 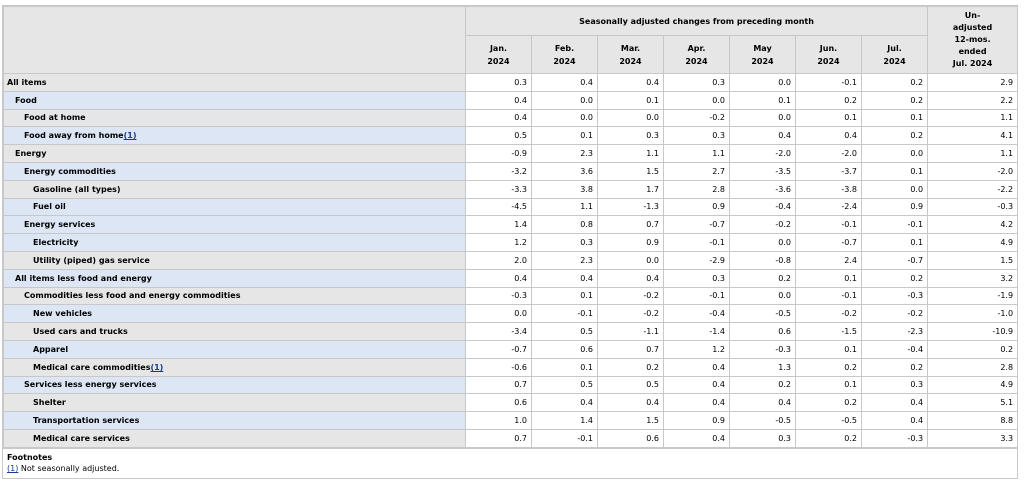 I want to click on footnote-text: Not seasonally adjusted., so click(x=69, y=468).